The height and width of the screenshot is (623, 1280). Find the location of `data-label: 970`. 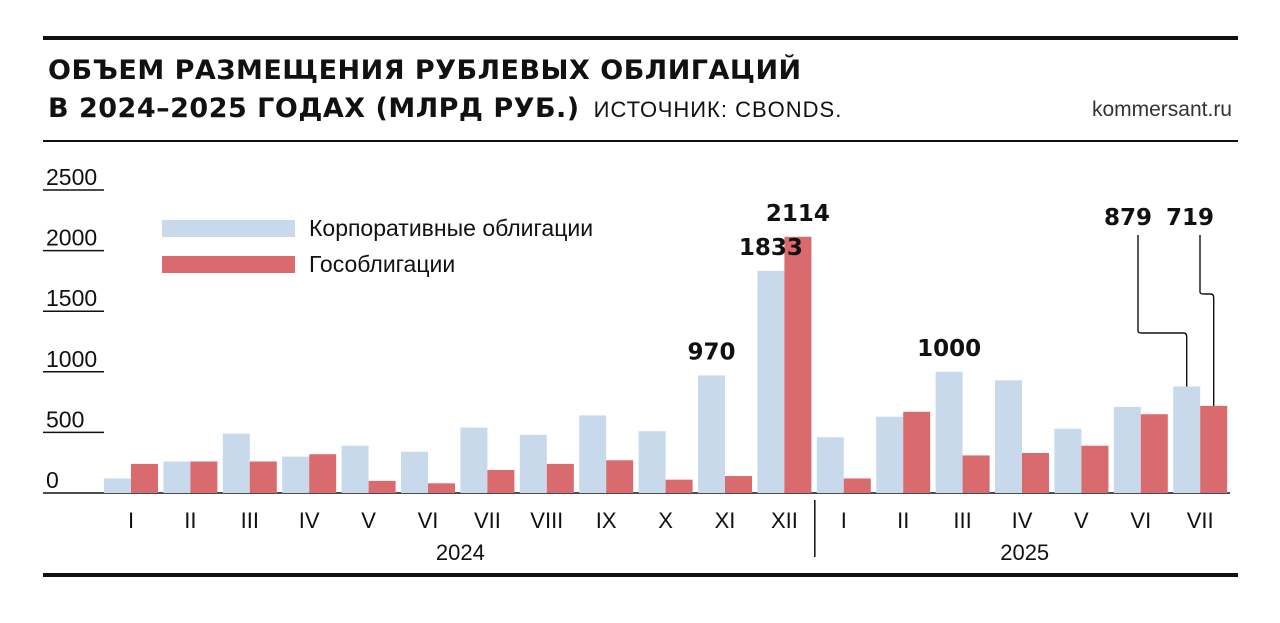

data-label: 970 is located at coordinates (711, 352).